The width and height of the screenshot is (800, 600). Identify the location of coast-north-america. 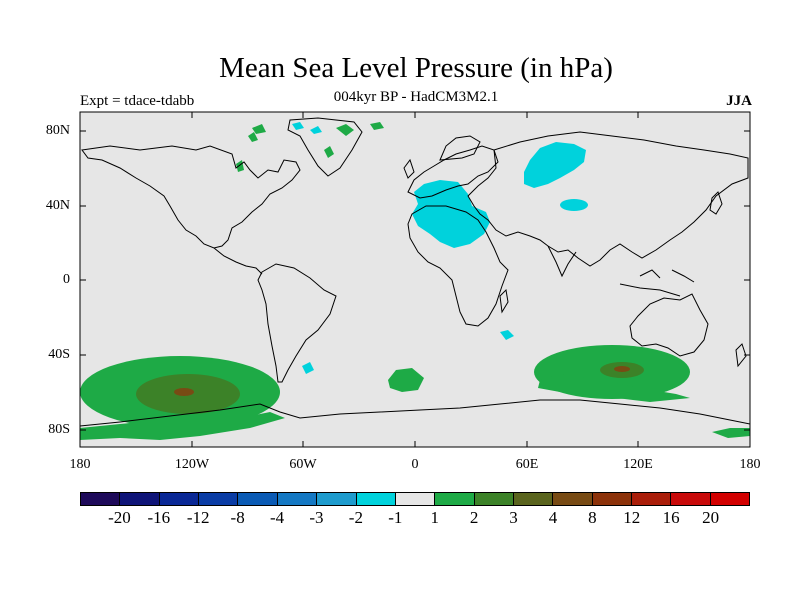
(191, 197).